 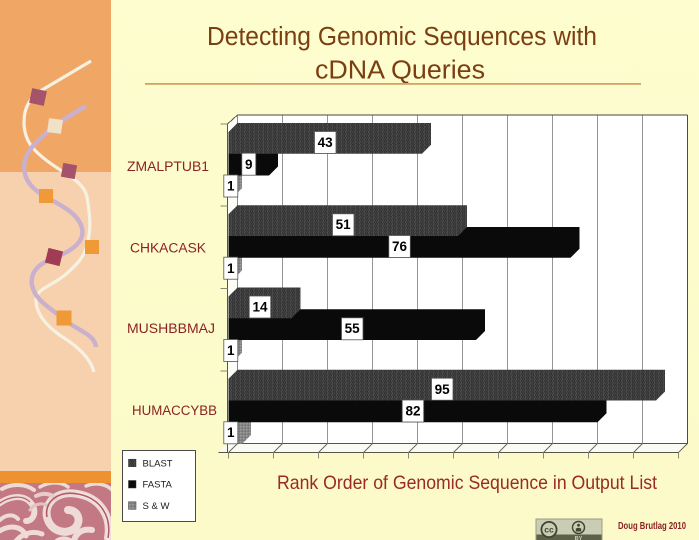 I want to click on svg-text: 95, so click(x=443, y=389).